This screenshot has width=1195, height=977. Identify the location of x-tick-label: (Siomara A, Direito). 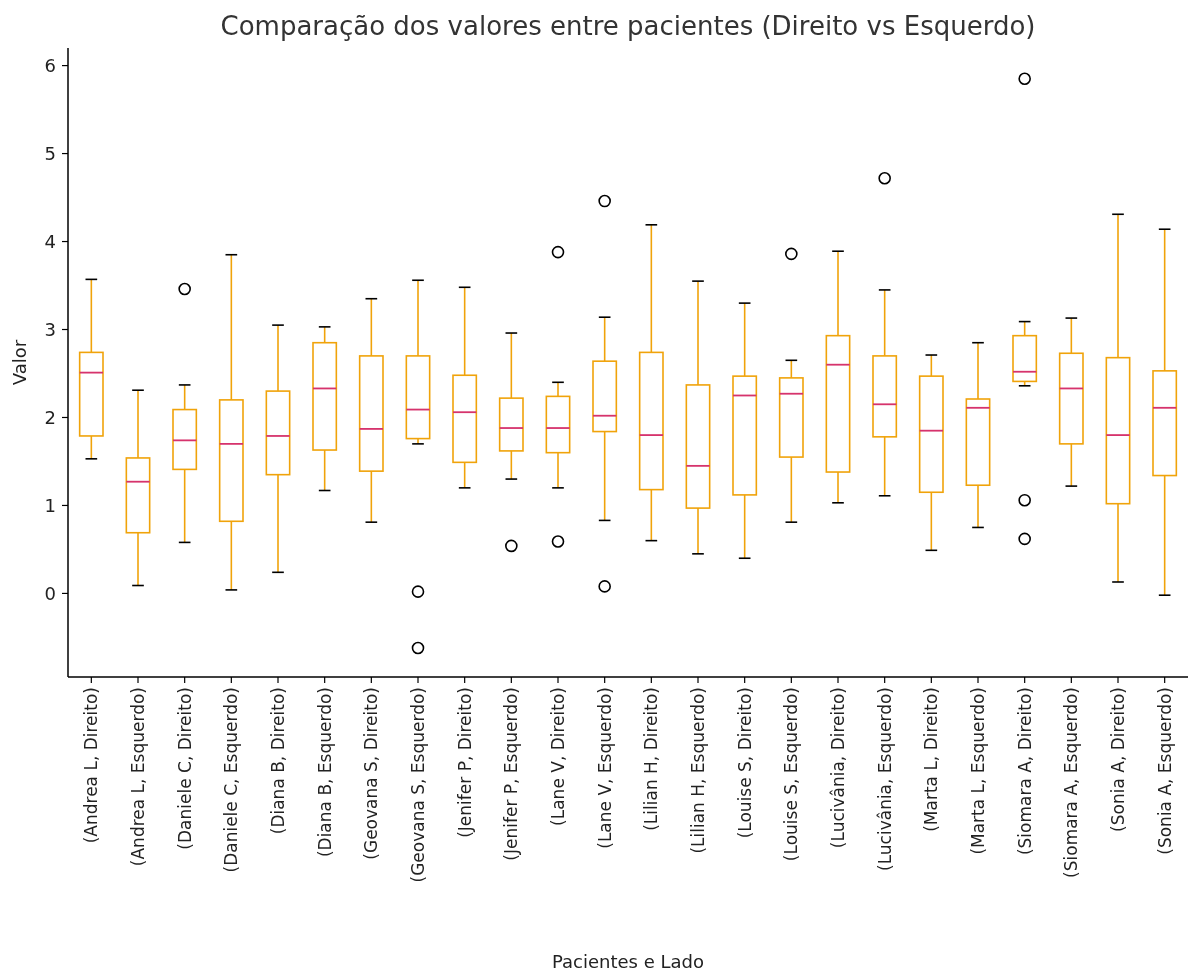
(1024, 771).